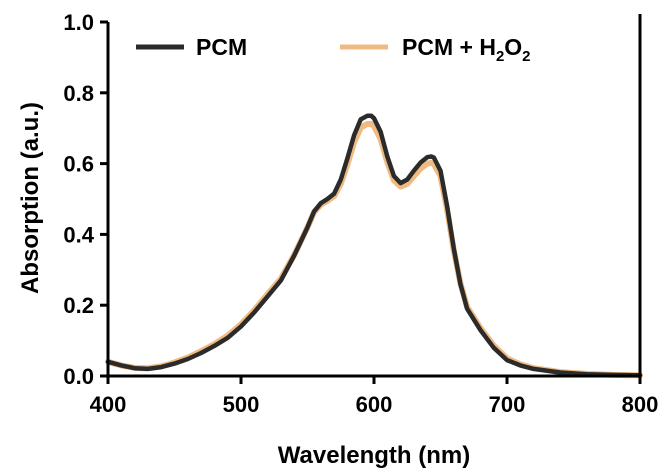  What do you see at coordinates (507, 404) in the screenshot?
I see `x-tick-label: 700` at bounding box center [507, 404].